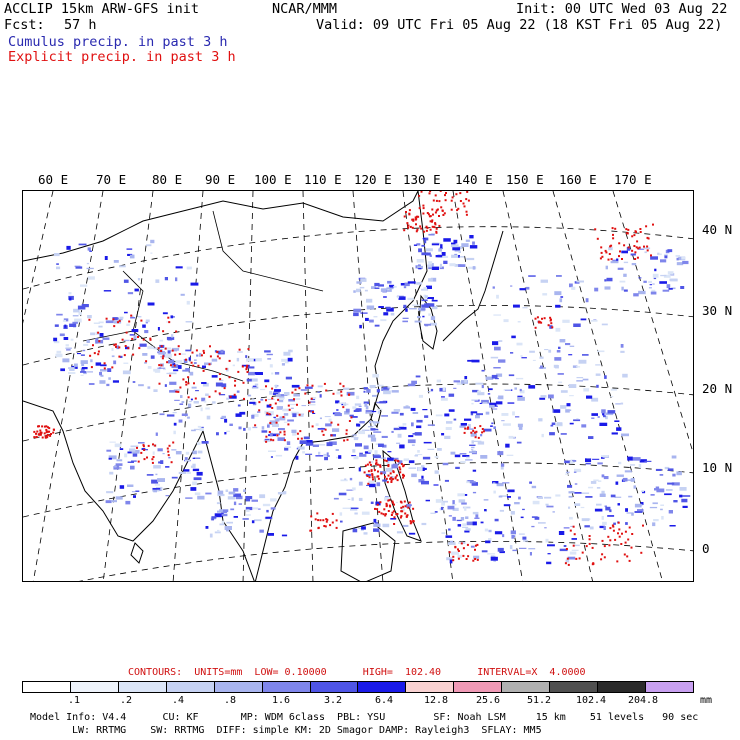  What do you see at coordinates (473, 286) in the screenshot?
I see `japan-coastline` at bounding box center [473, 286].